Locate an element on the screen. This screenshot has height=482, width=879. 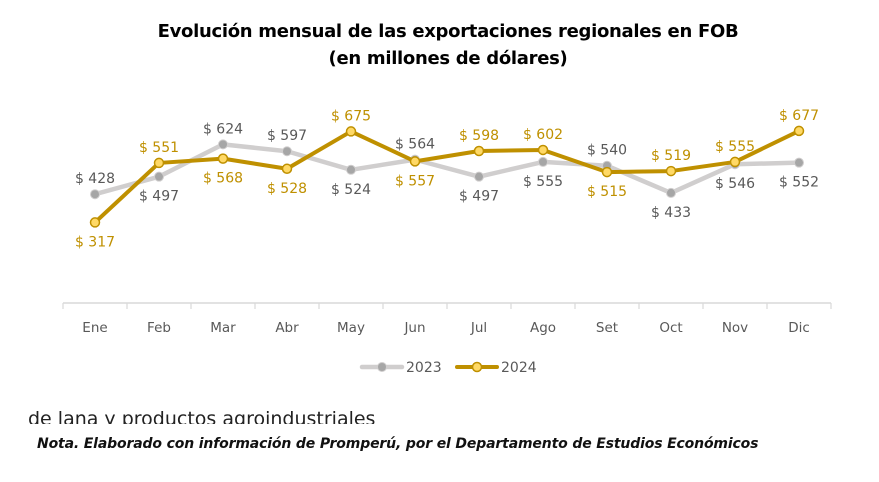
data-label: $ 428 is located at coordinates (95, 179).